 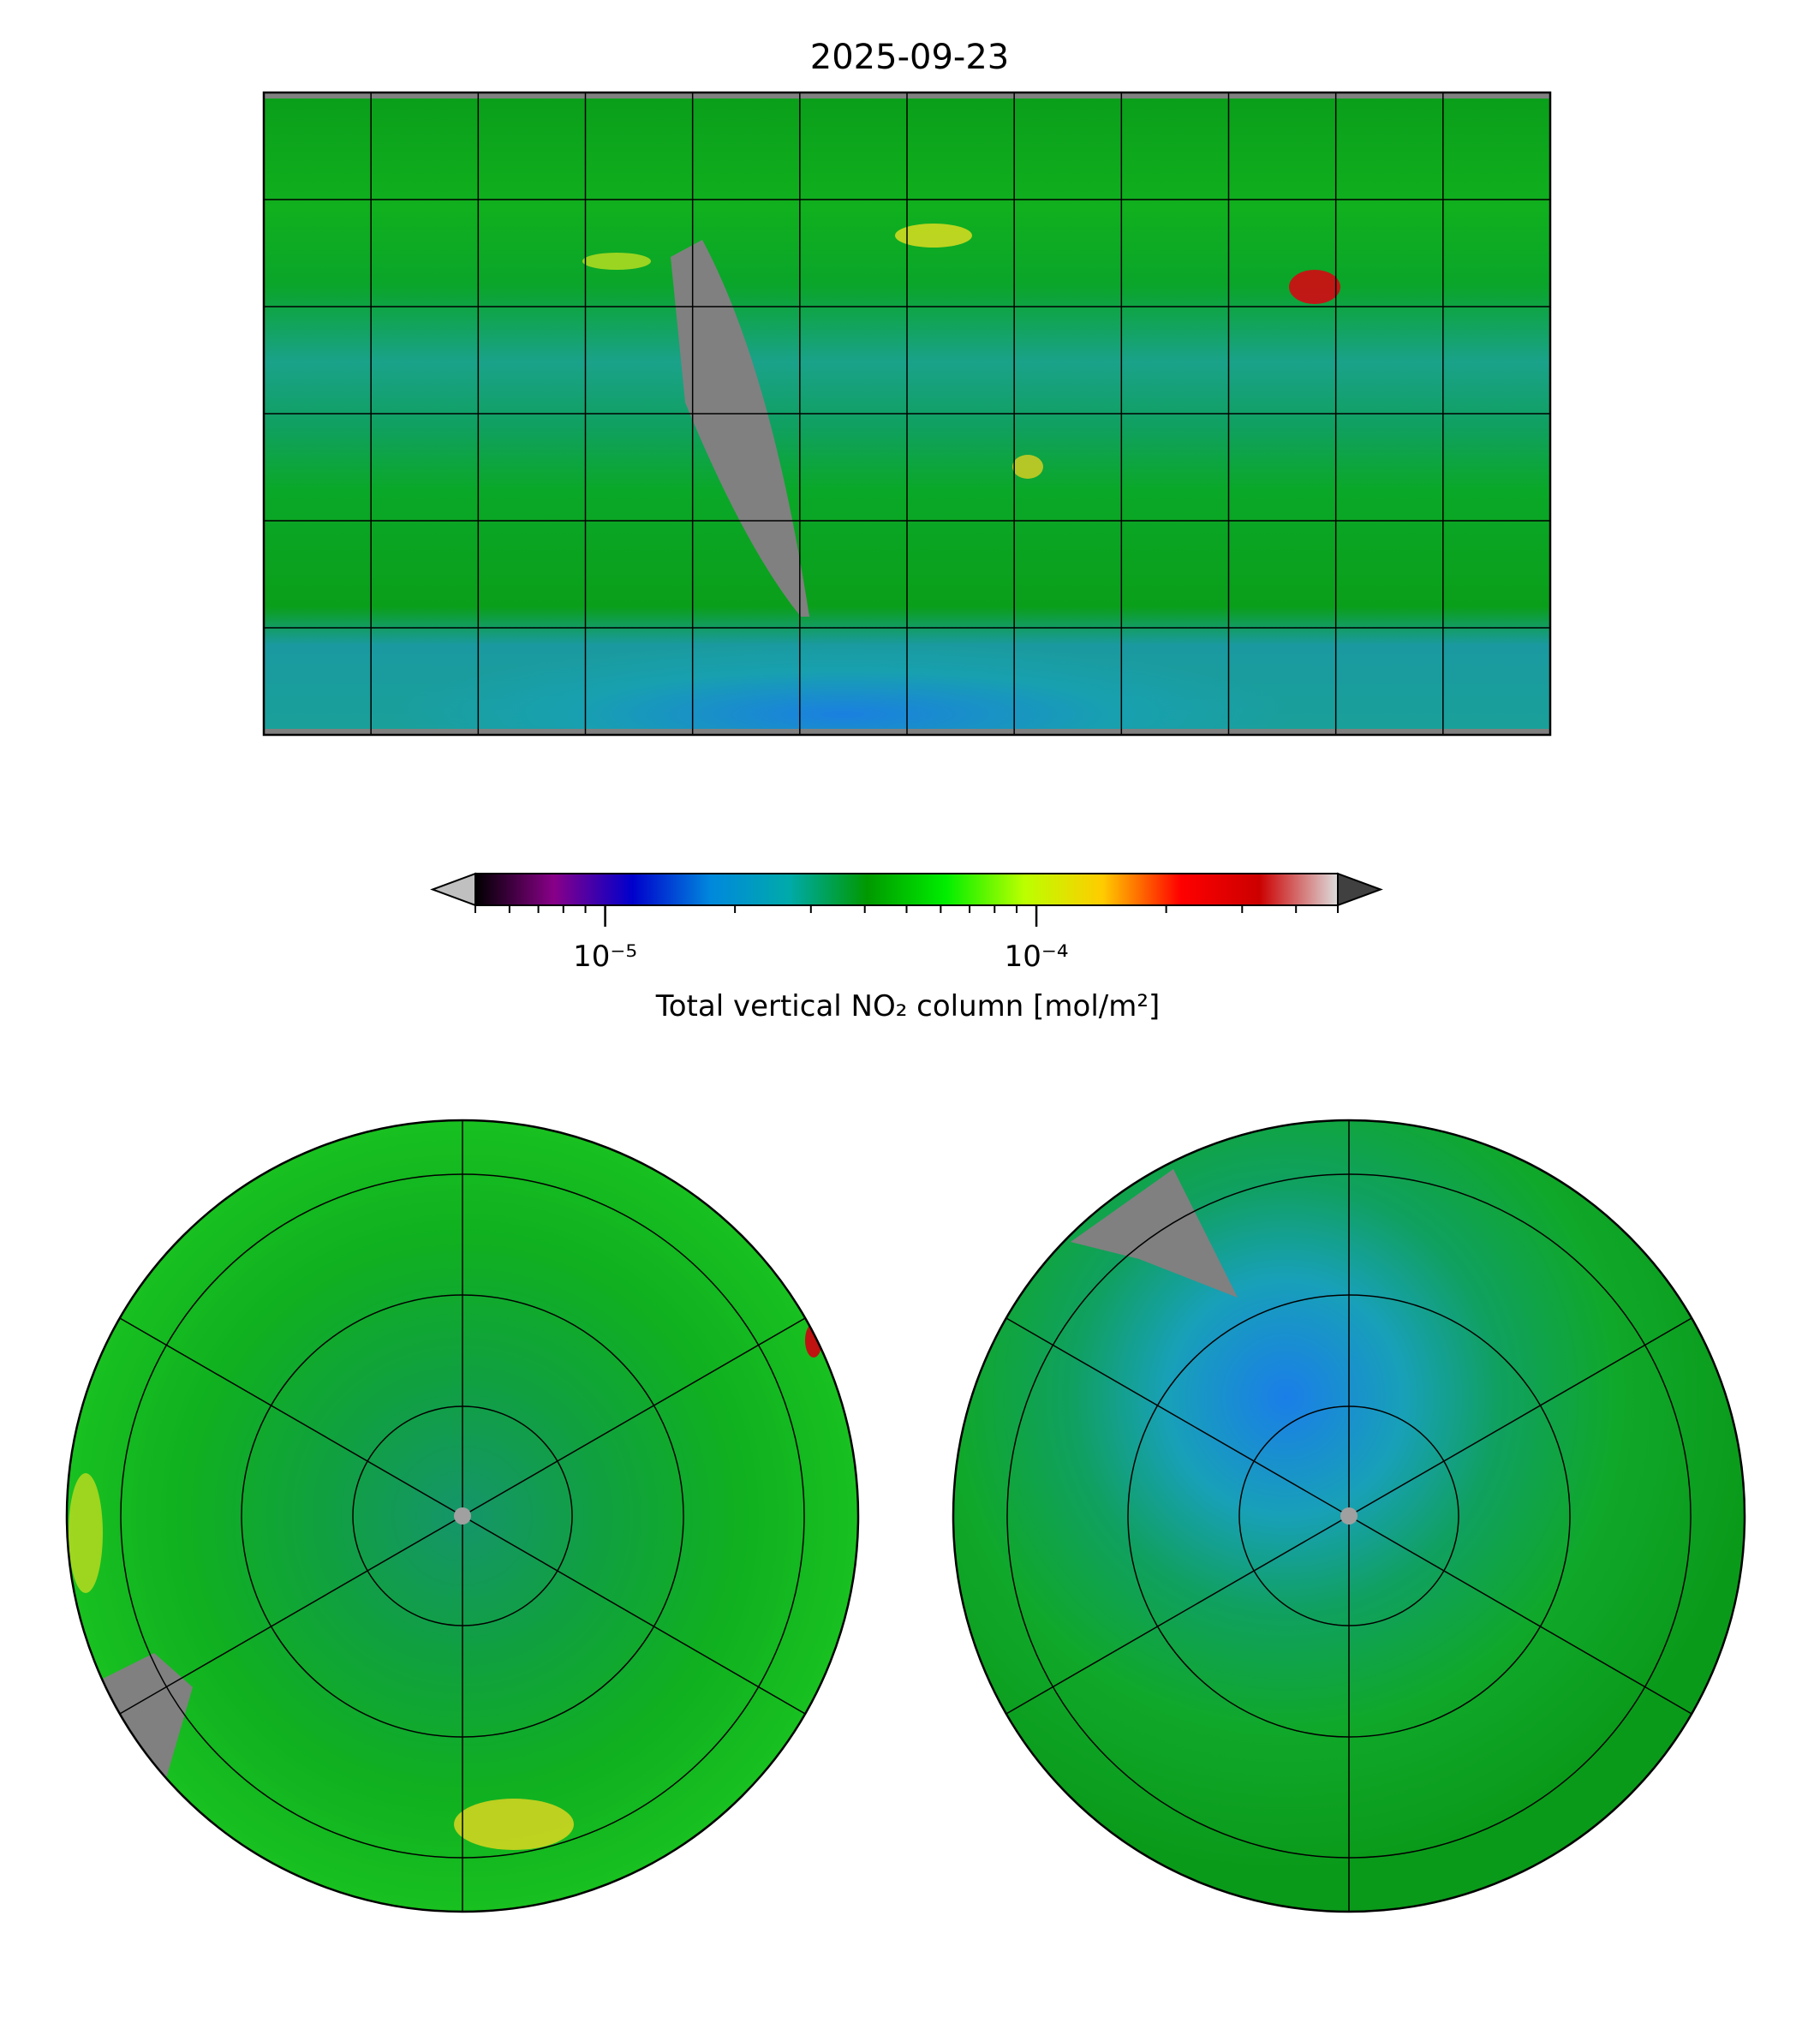 What do you see at coordinates (1360, 889) in the screenshot?
I see `colorbar-over-extension` at bounding box center [1360, 889].